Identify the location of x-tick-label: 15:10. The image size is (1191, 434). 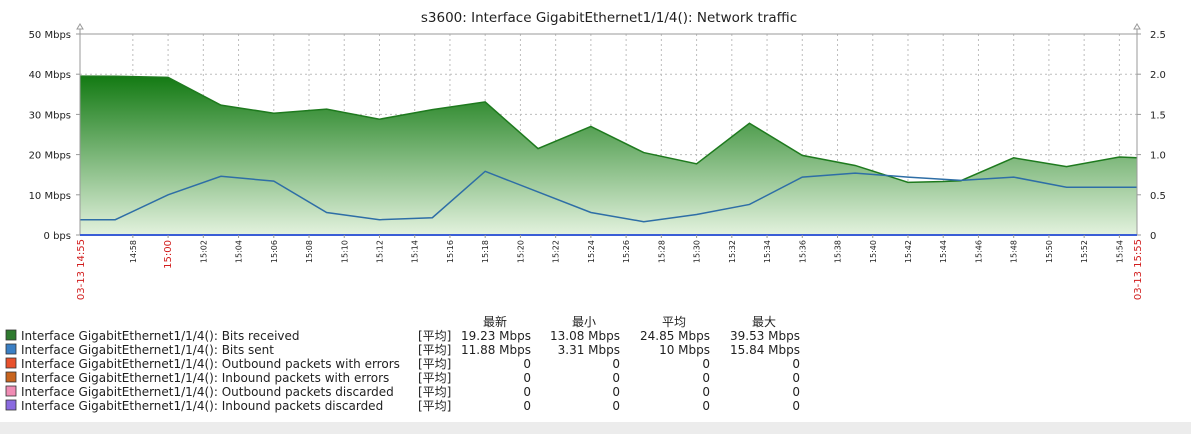
(344, 251).